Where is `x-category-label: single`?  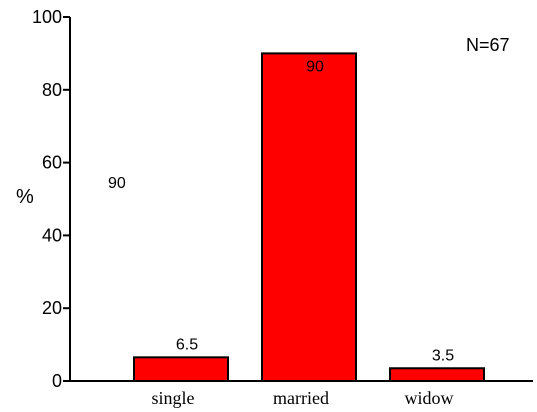 x-category-label: single is located at coordinates (173, 398).